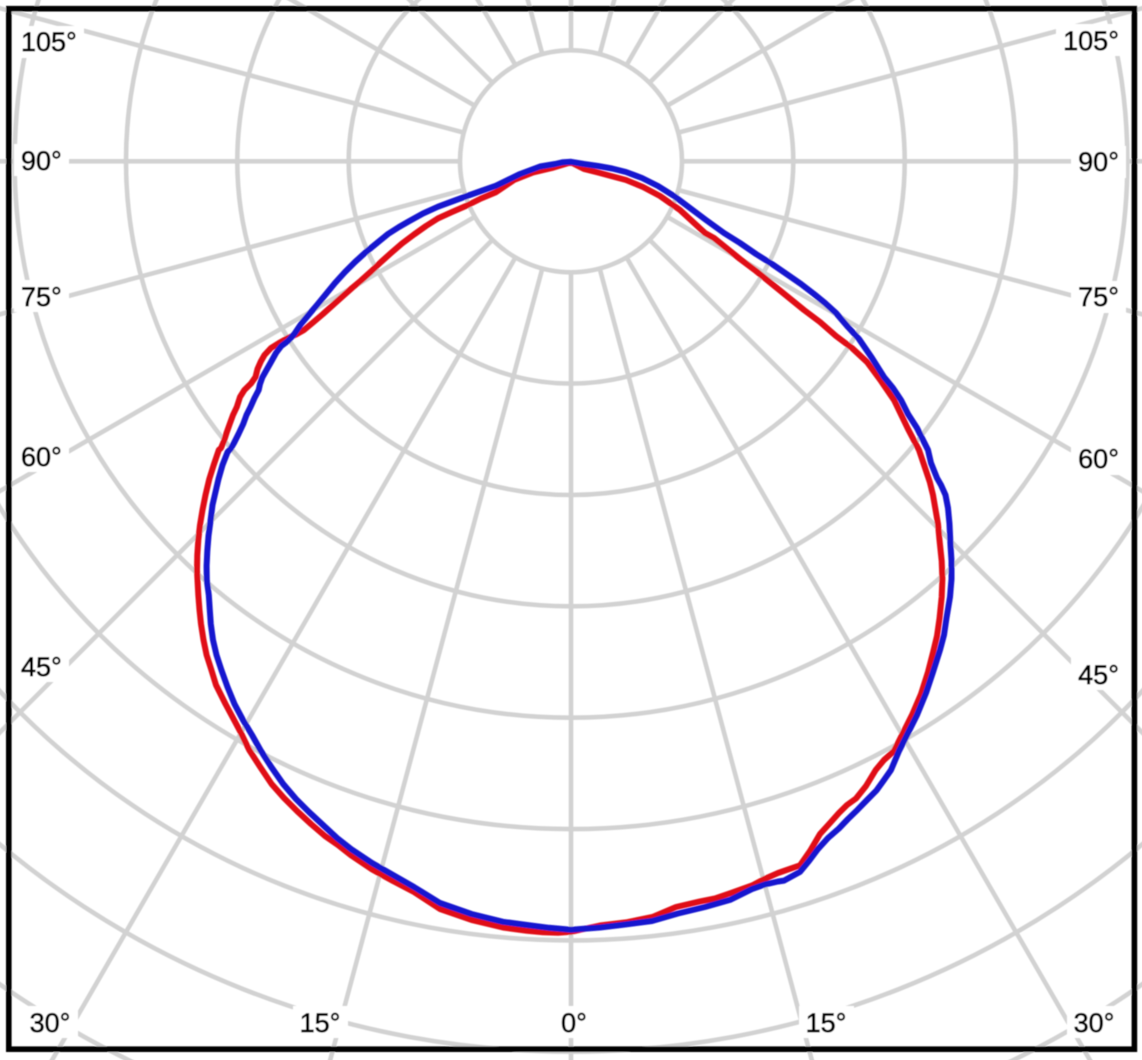  What do you see at coordinates (574, 1023) in the screenshot?
I see `svg-text: 0°` at bounding box center [574, 1023].